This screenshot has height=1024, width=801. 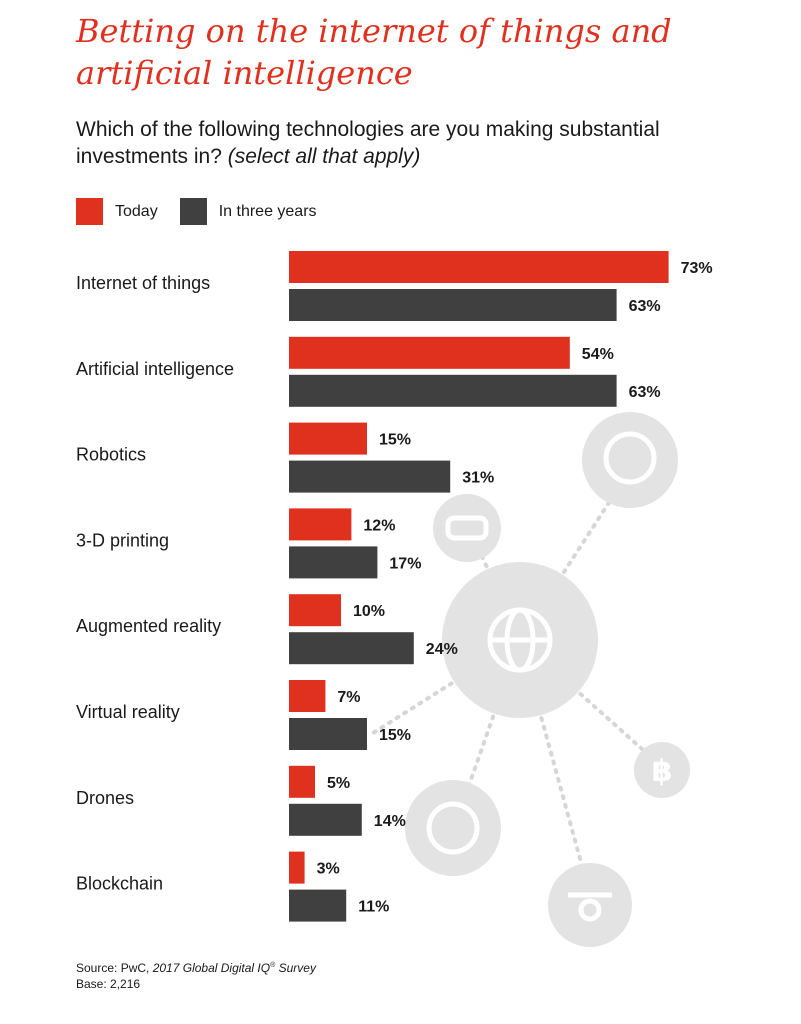 I want to click on source-mark: ®, so click(x=273, y=965).